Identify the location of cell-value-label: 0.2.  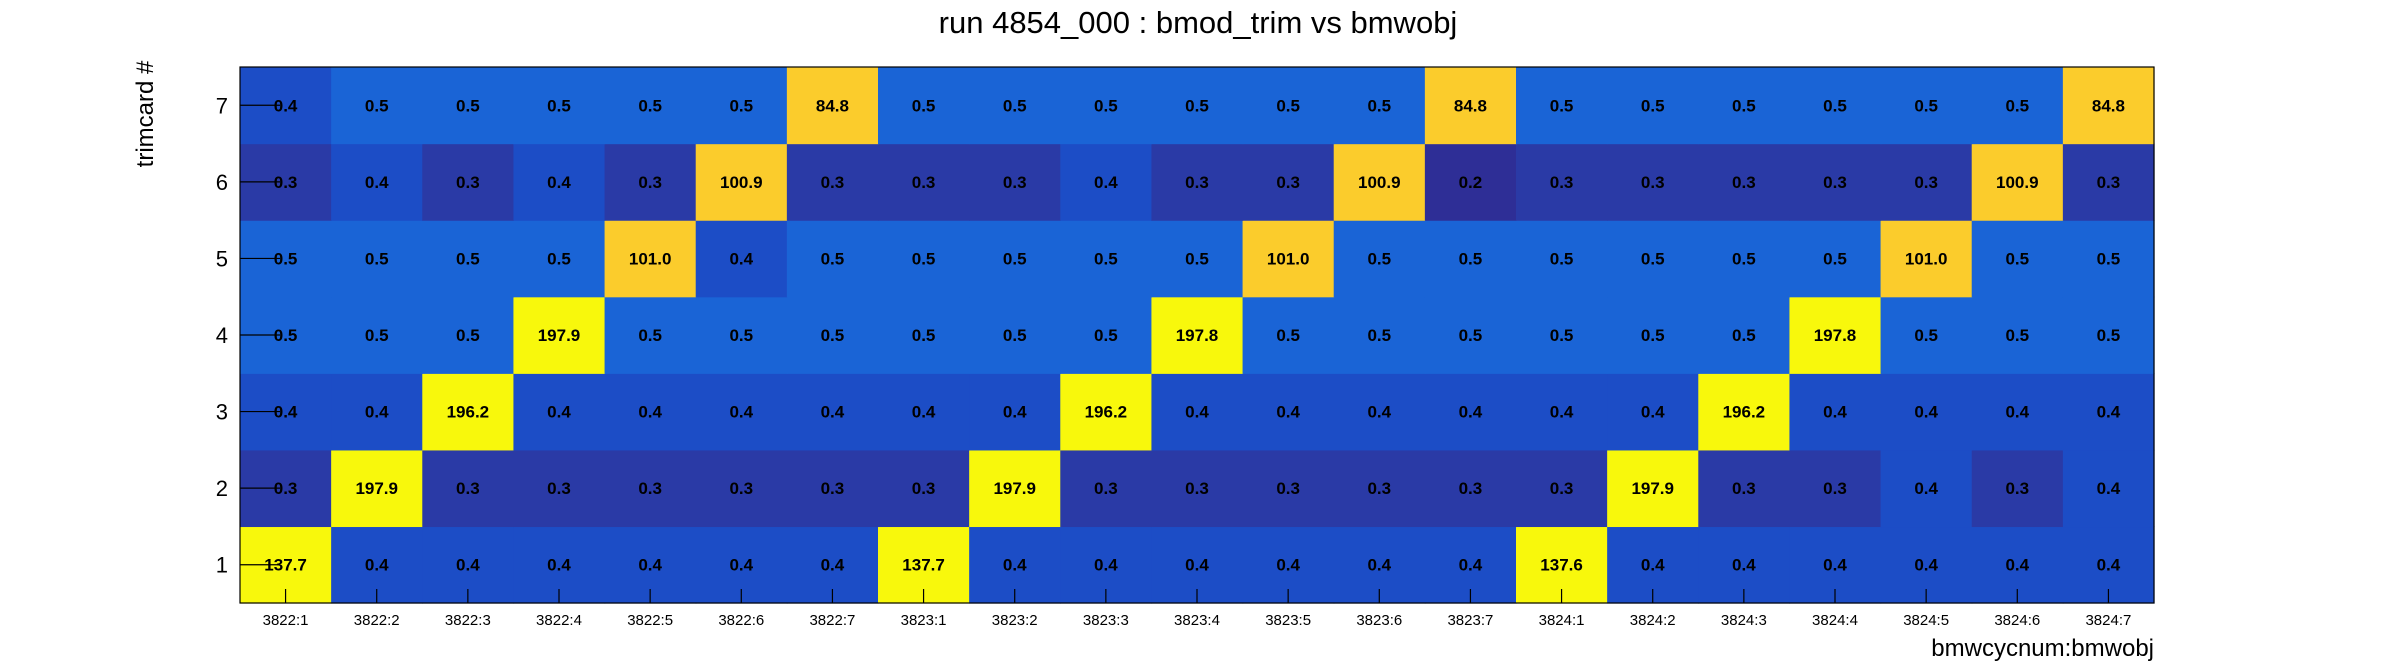
(1471, 182).